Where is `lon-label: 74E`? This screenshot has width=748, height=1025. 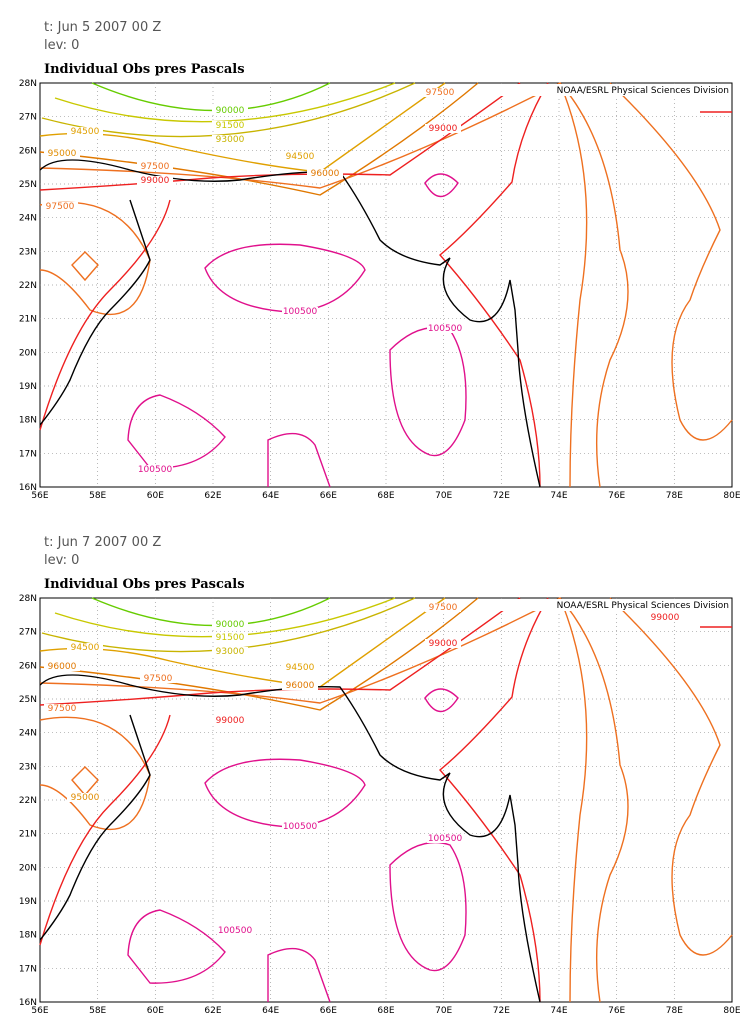 lon-label: 74E is located at coordinates (558, 1011).